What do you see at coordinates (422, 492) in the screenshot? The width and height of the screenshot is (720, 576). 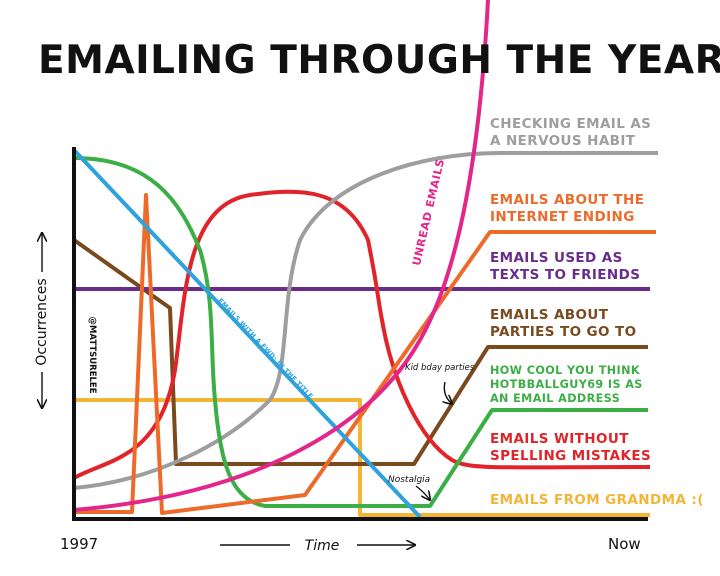 I see `annotation-arrow-nostalgia` at bounding box center [422, 492].